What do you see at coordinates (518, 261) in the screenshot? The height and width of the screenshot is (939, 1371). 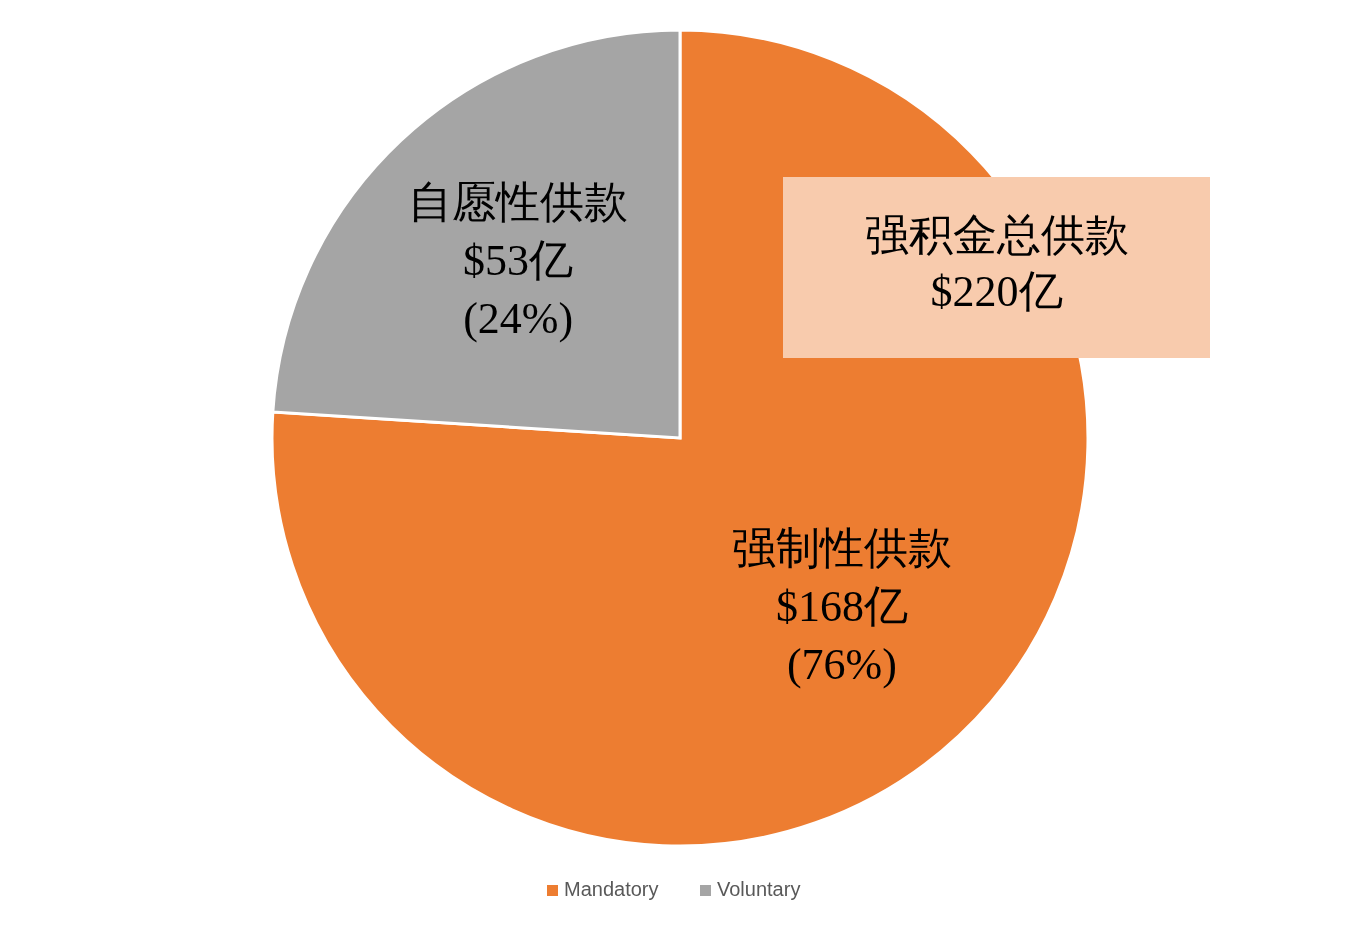 I see `data-label: 自愿性供款 $53亿 (24%)` at bounding box center [518, 261].